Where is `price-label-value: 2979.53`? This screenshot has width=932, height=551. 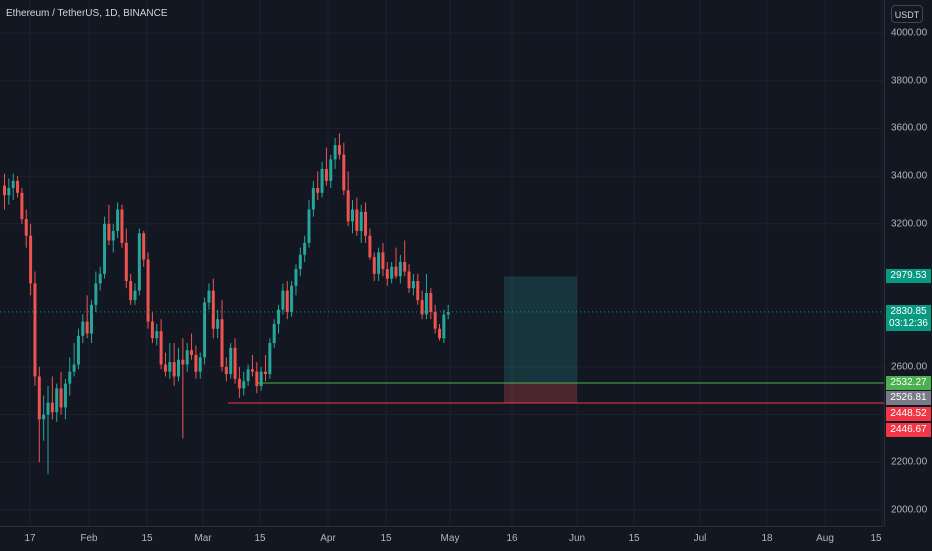
price-label-value: 2979.53 is located at coordinates (908, 276).